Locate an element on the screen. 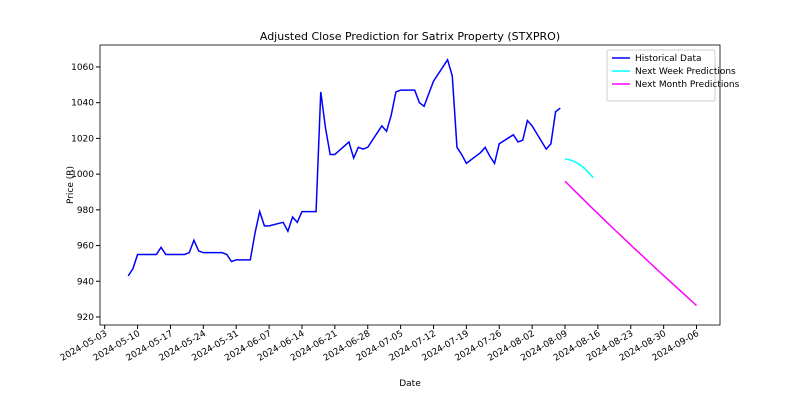  legend-label: Next Month Predictions is located at coordinates (687, 85).